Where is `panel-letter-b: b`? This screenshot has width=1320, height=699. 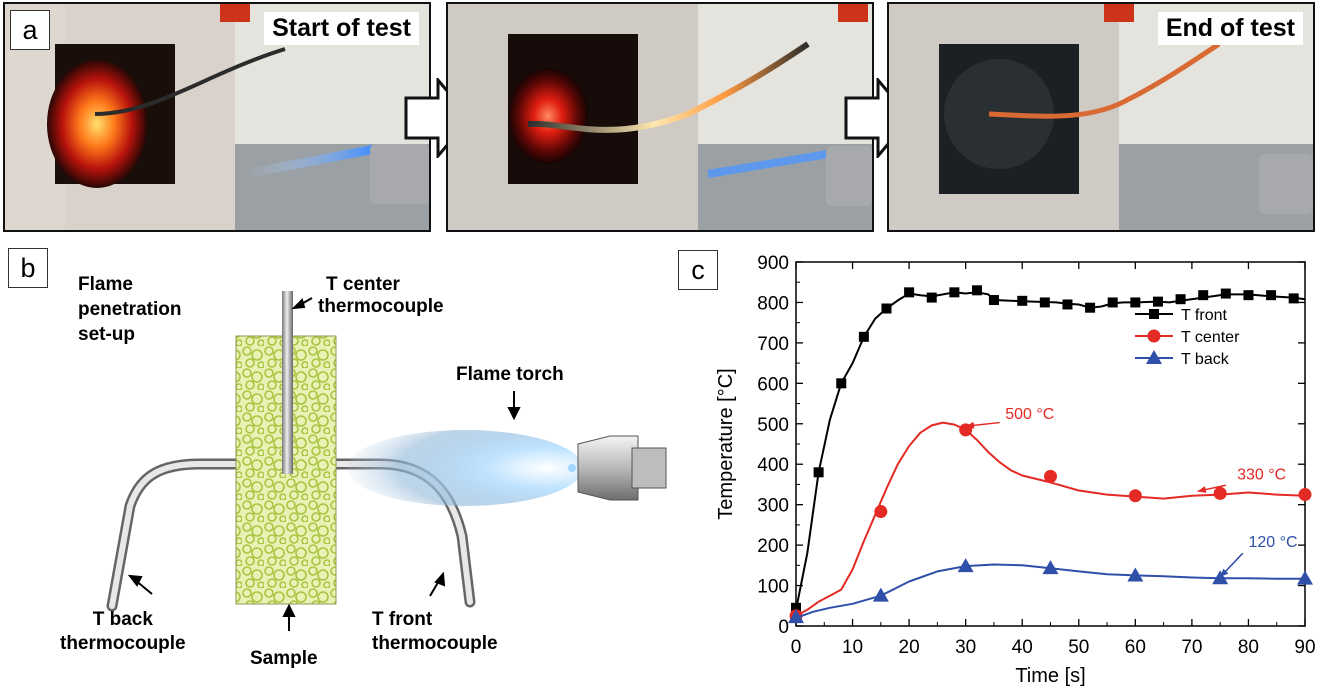 panel-letter-b: b is located at coordinates (28, 268).